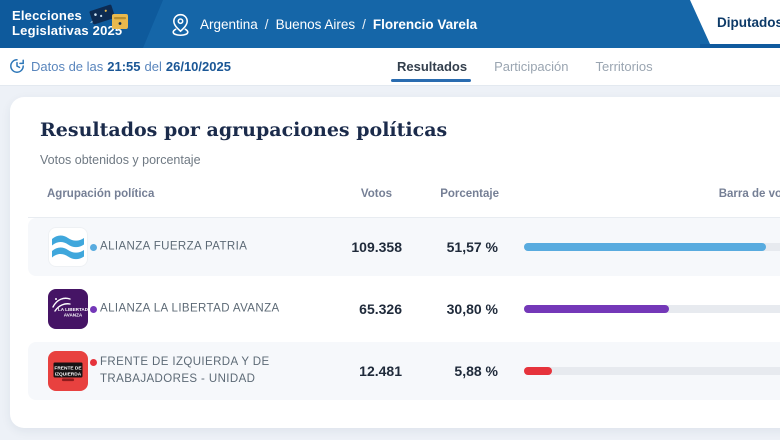 The image size is (780, 440). I want to click on column-header-bar: Barra de votos, so click(749, 194).